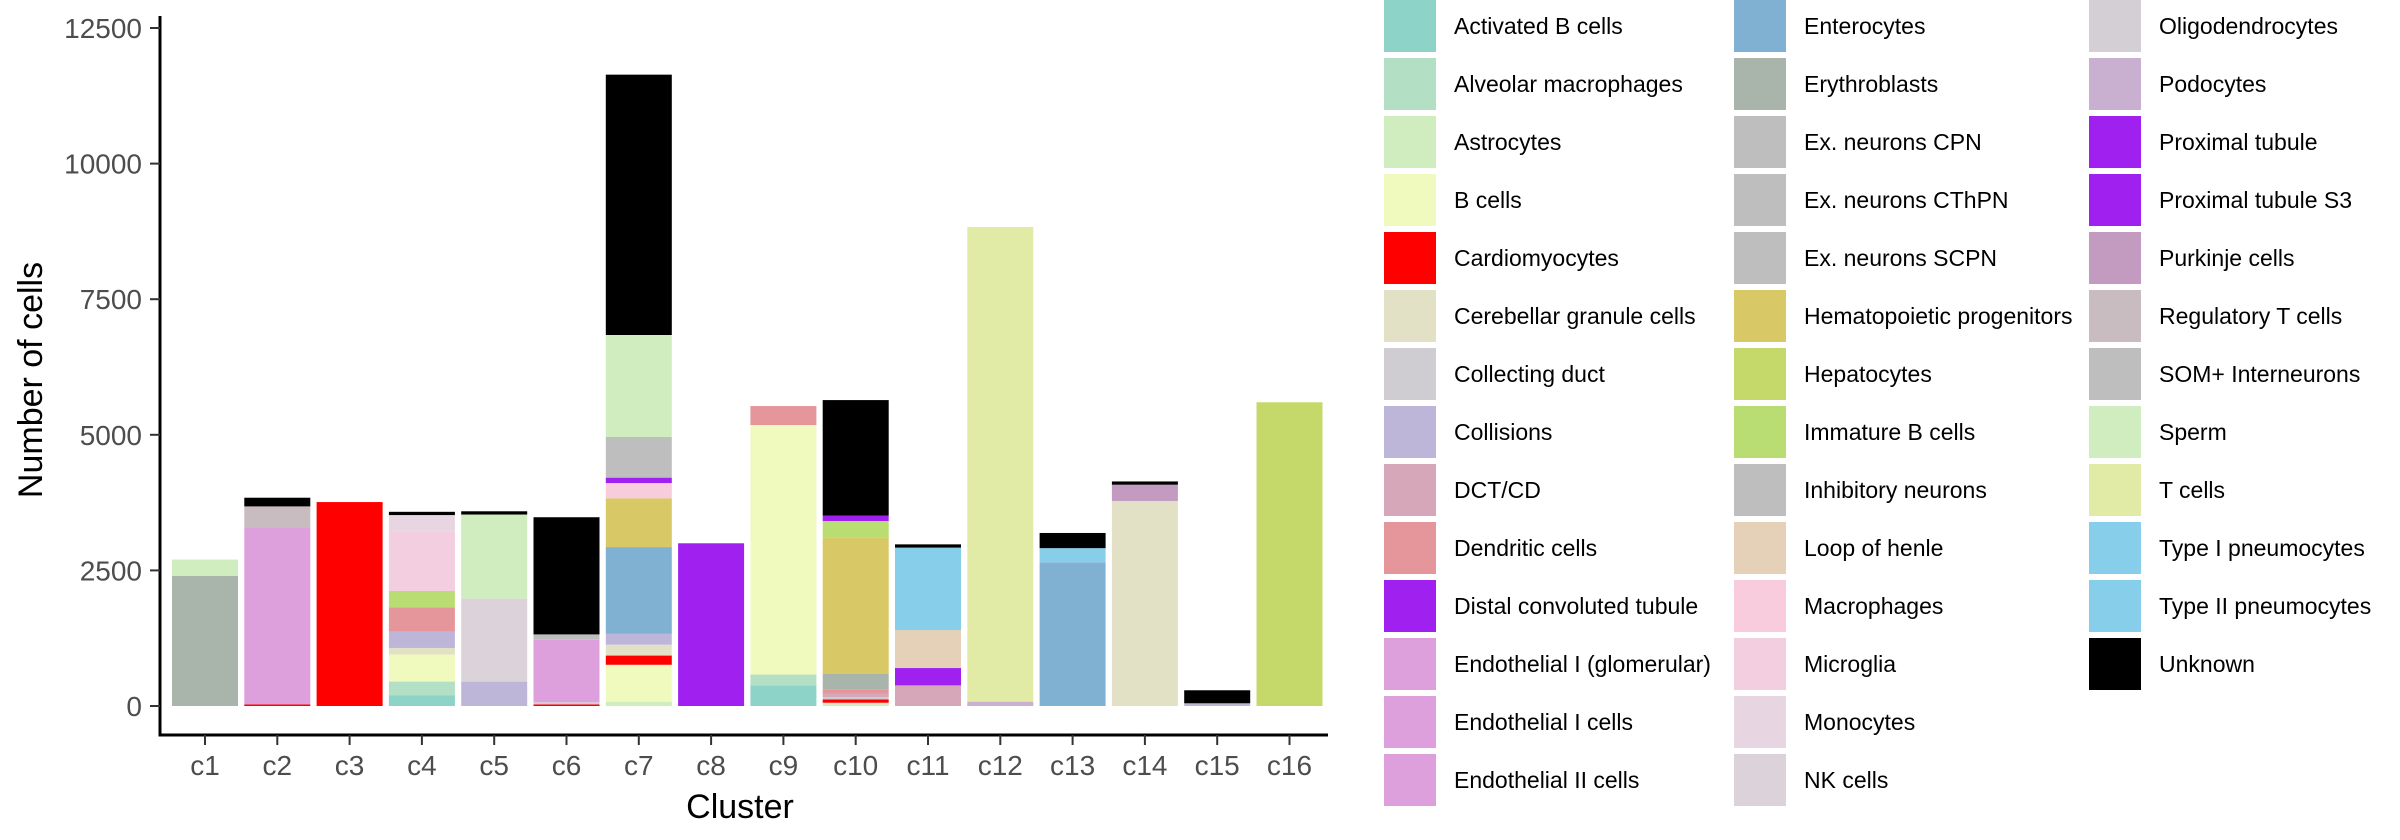 The height and width of the screenshot is (840, 2400). What do you see at coordinates (1472, 142) in the screenshot?
I see `legend-item: Astrocytes` at bounding box center [1472, 142].